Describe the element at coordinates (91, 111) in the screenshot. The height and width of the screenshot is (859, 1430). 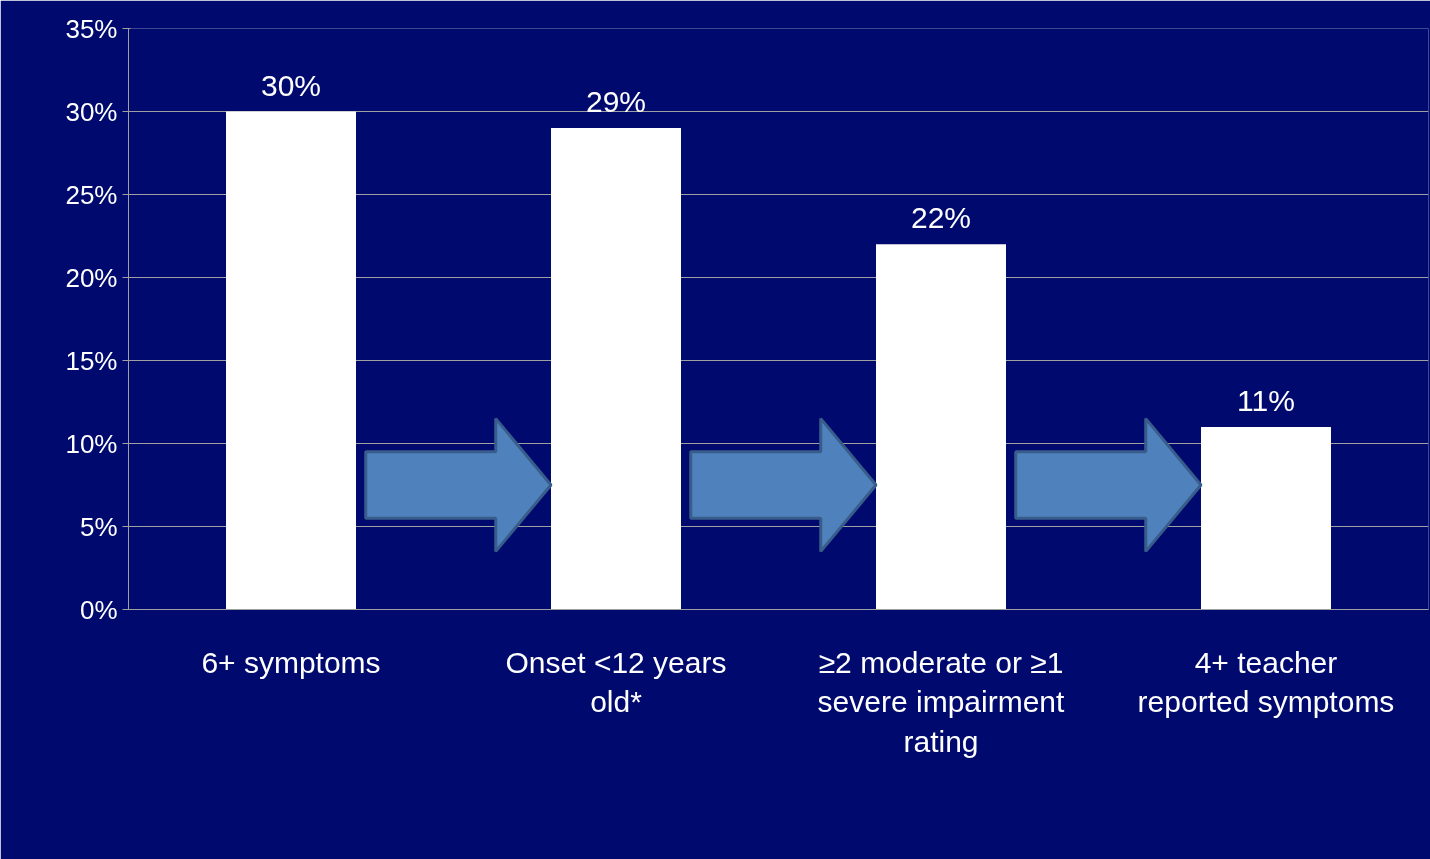
I see `y-tick-label: 30%` at that location.